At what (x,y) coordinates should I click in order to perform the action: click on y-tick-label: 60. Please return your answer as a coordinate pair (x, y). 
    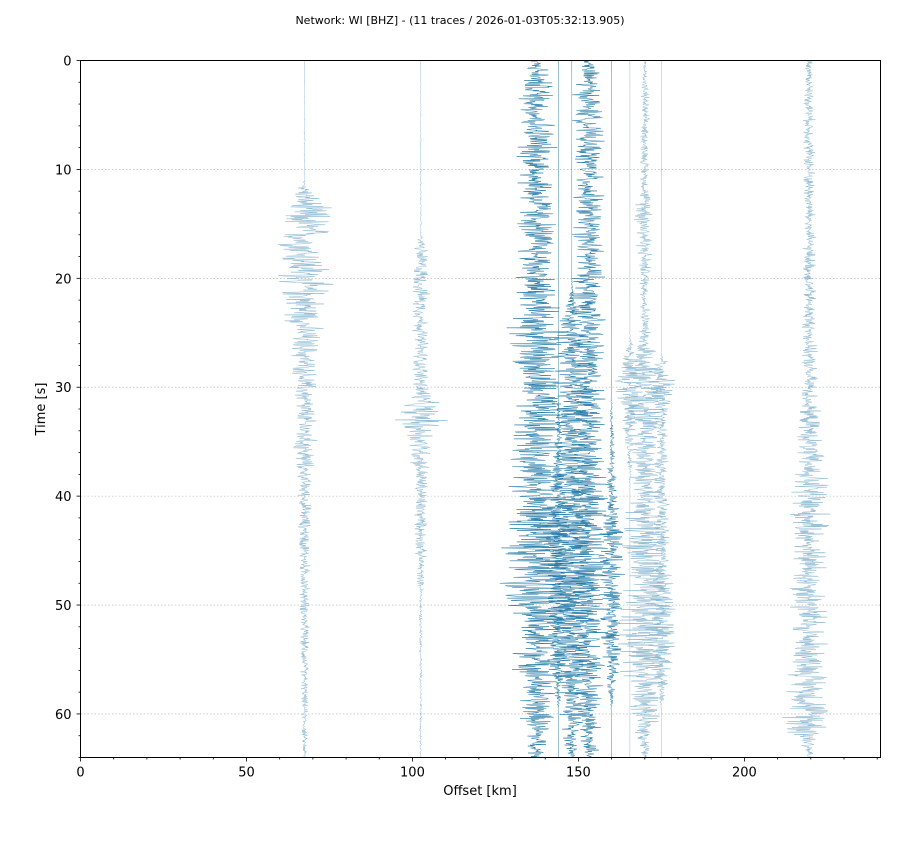
    Looking at the image, I should click on (63, 715).